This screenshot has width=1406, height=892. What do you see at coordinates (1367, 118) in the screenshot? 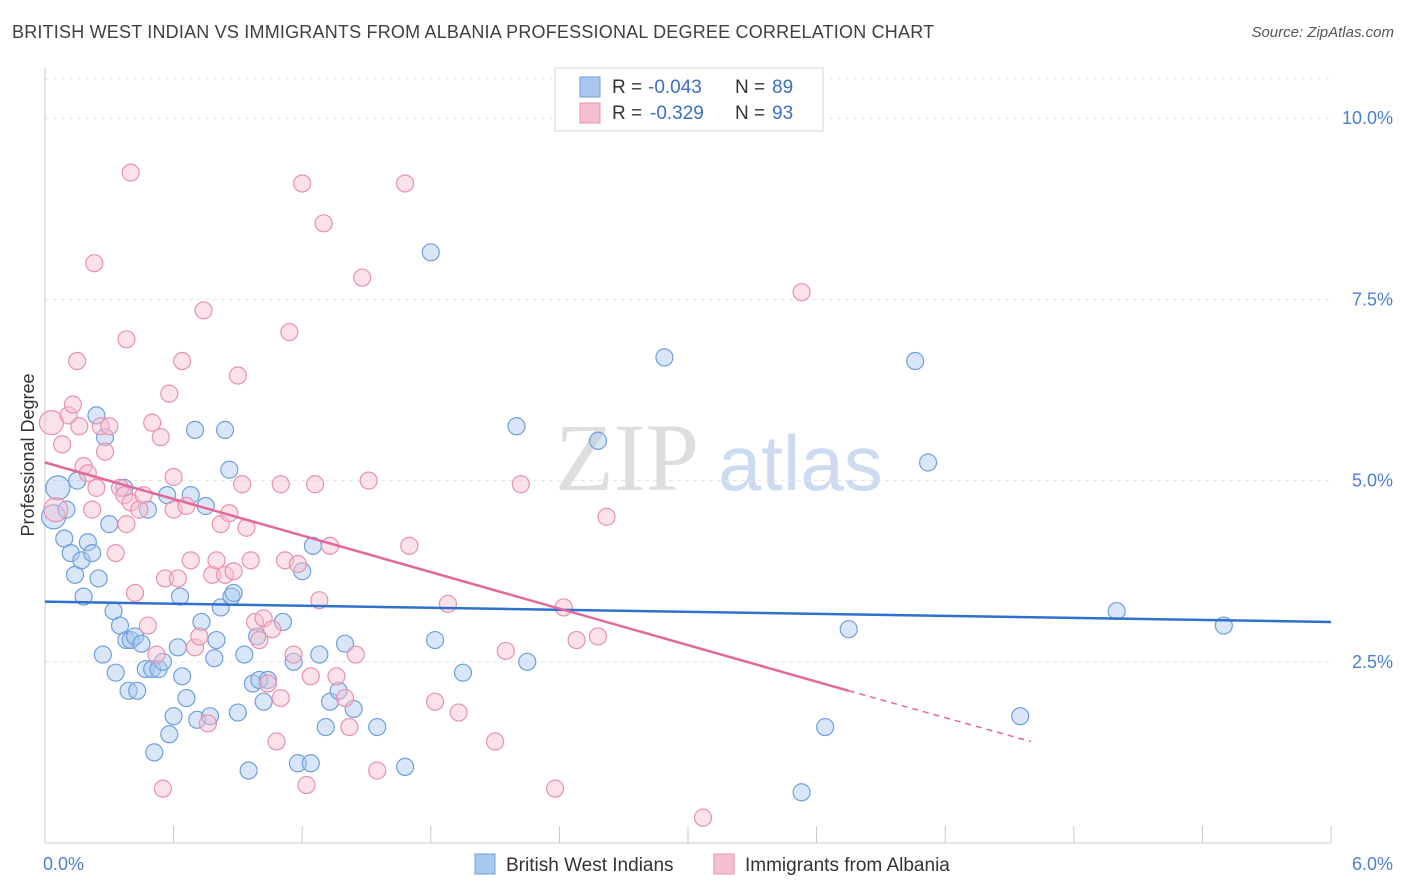
I see `y-tick-label: 10.0%` at bounding box center [1367, 118].